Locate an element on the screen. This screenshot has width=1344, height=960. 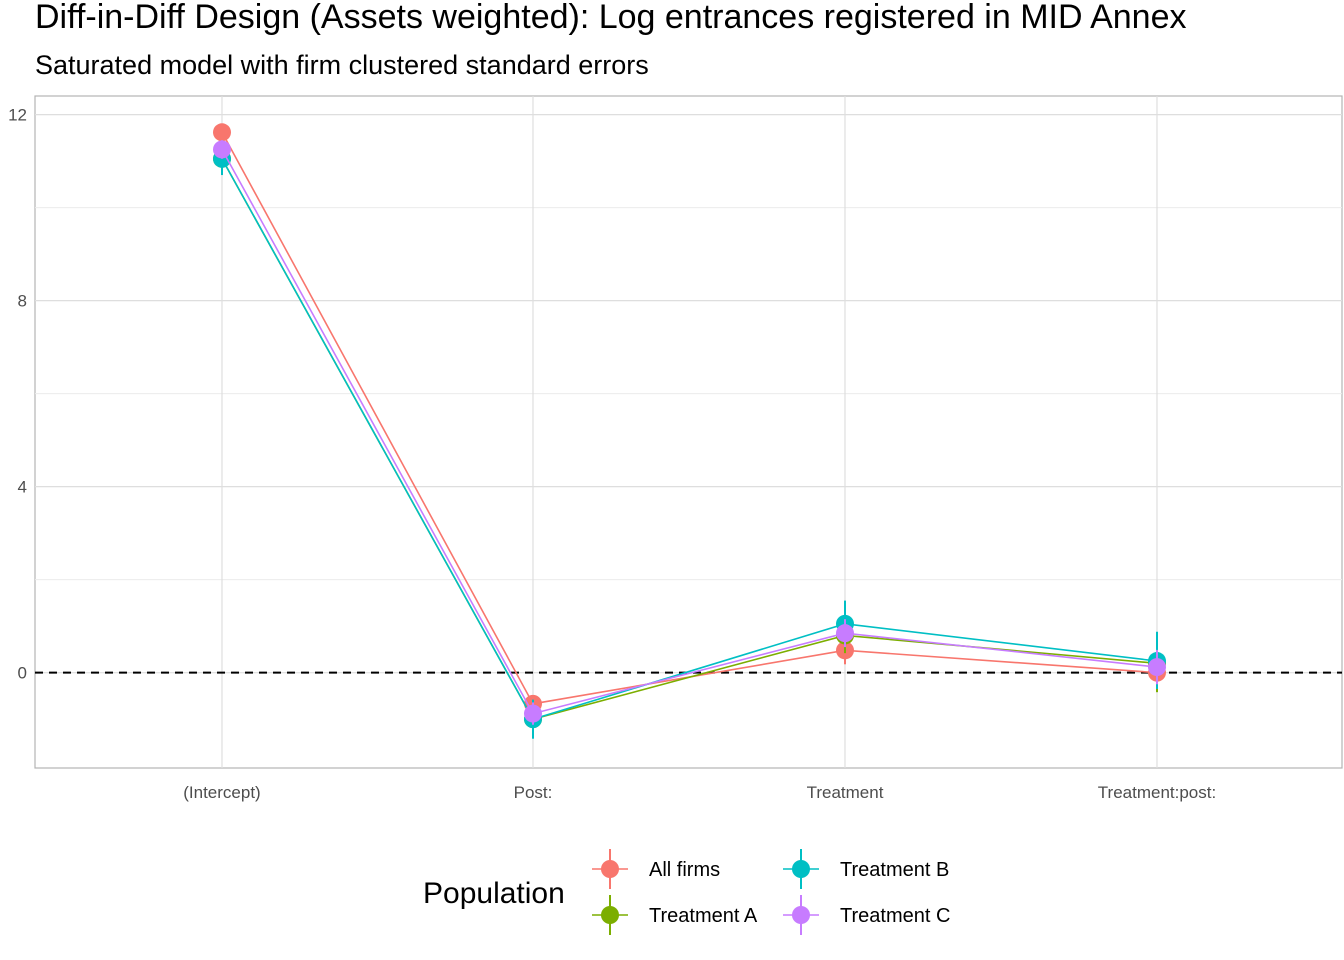
x-tick-label: Treatment is located at coordinates (845, 792).